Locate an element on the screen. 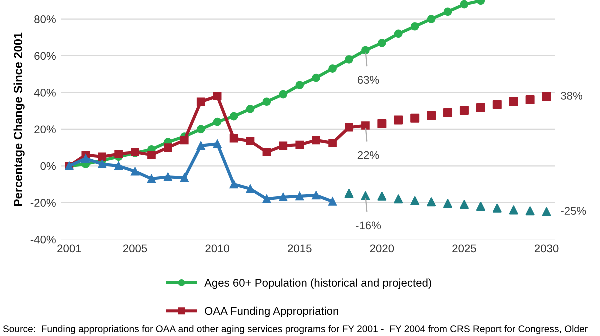  source-note: Source: Funding appropriations for OAA and other aging services programs for FY 2001 - FY 2004 from CRS Report for Congress, Older is located at coordinates (295, 329).